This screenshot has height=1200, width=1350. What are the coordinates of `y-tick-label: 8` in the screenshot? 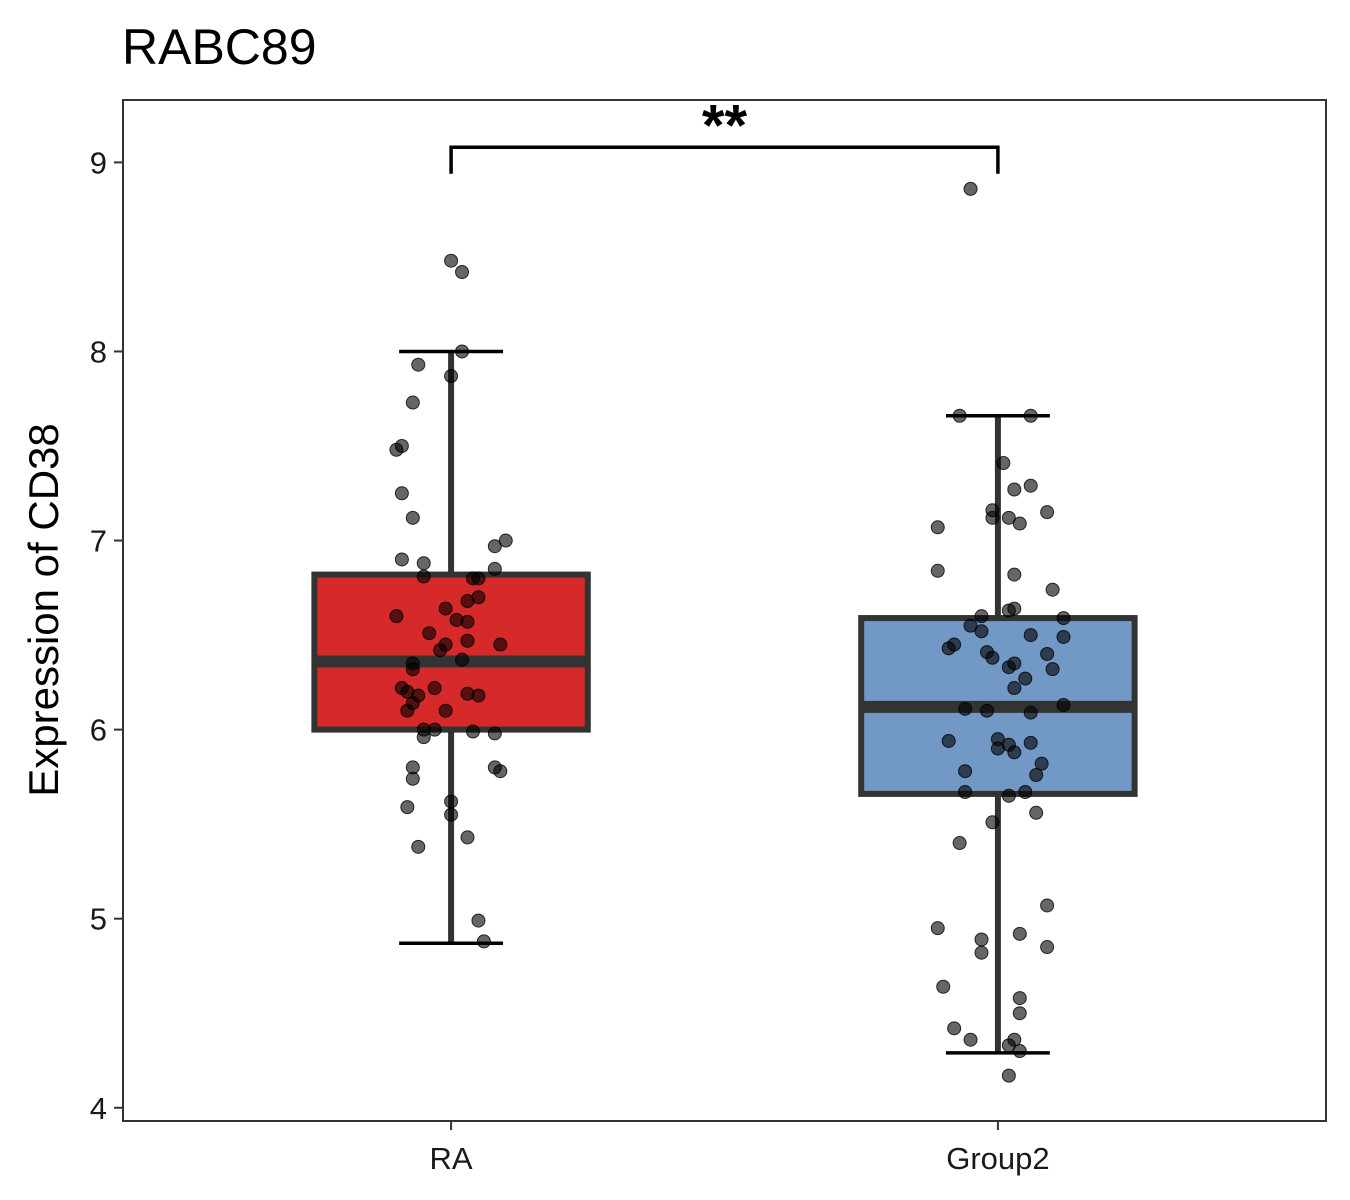 It's located at (98, 351).